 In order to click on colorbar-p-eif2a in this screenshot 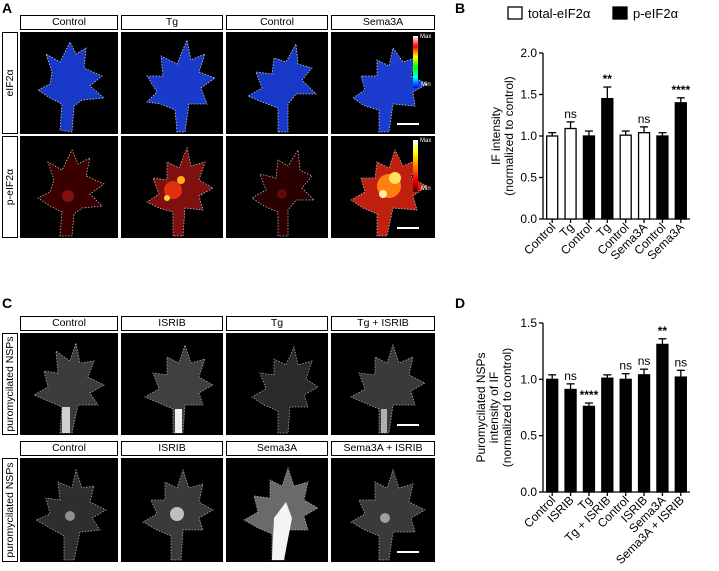, I will do `click(415, 166)`.